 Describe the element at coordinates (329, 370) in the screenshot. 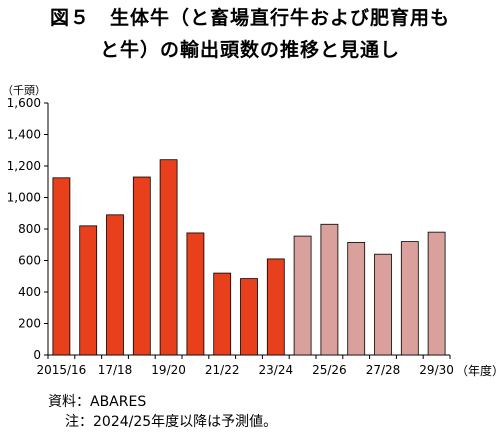

I see `x-tick-label: 25/26` at that location.